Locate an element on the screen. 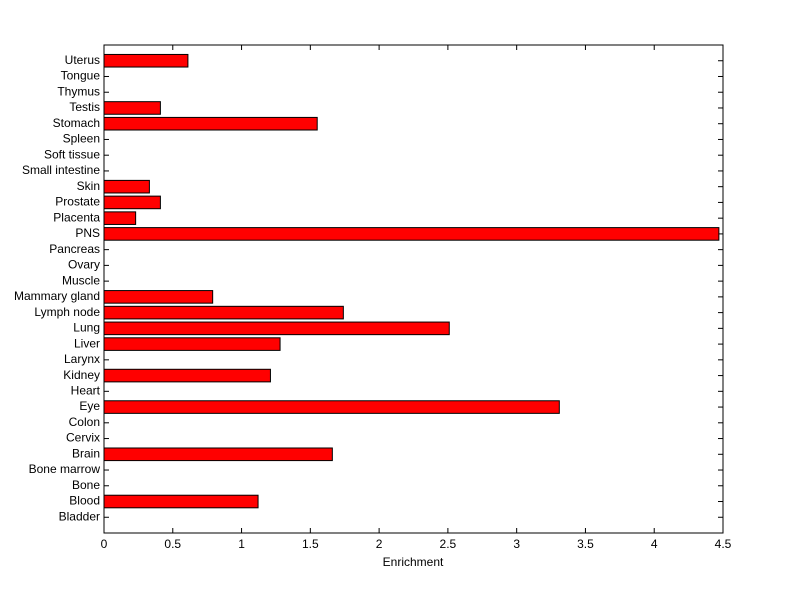 This screenshot has height=599, width=800. y-tick-label: Testis is located at coordinates (84, 107).